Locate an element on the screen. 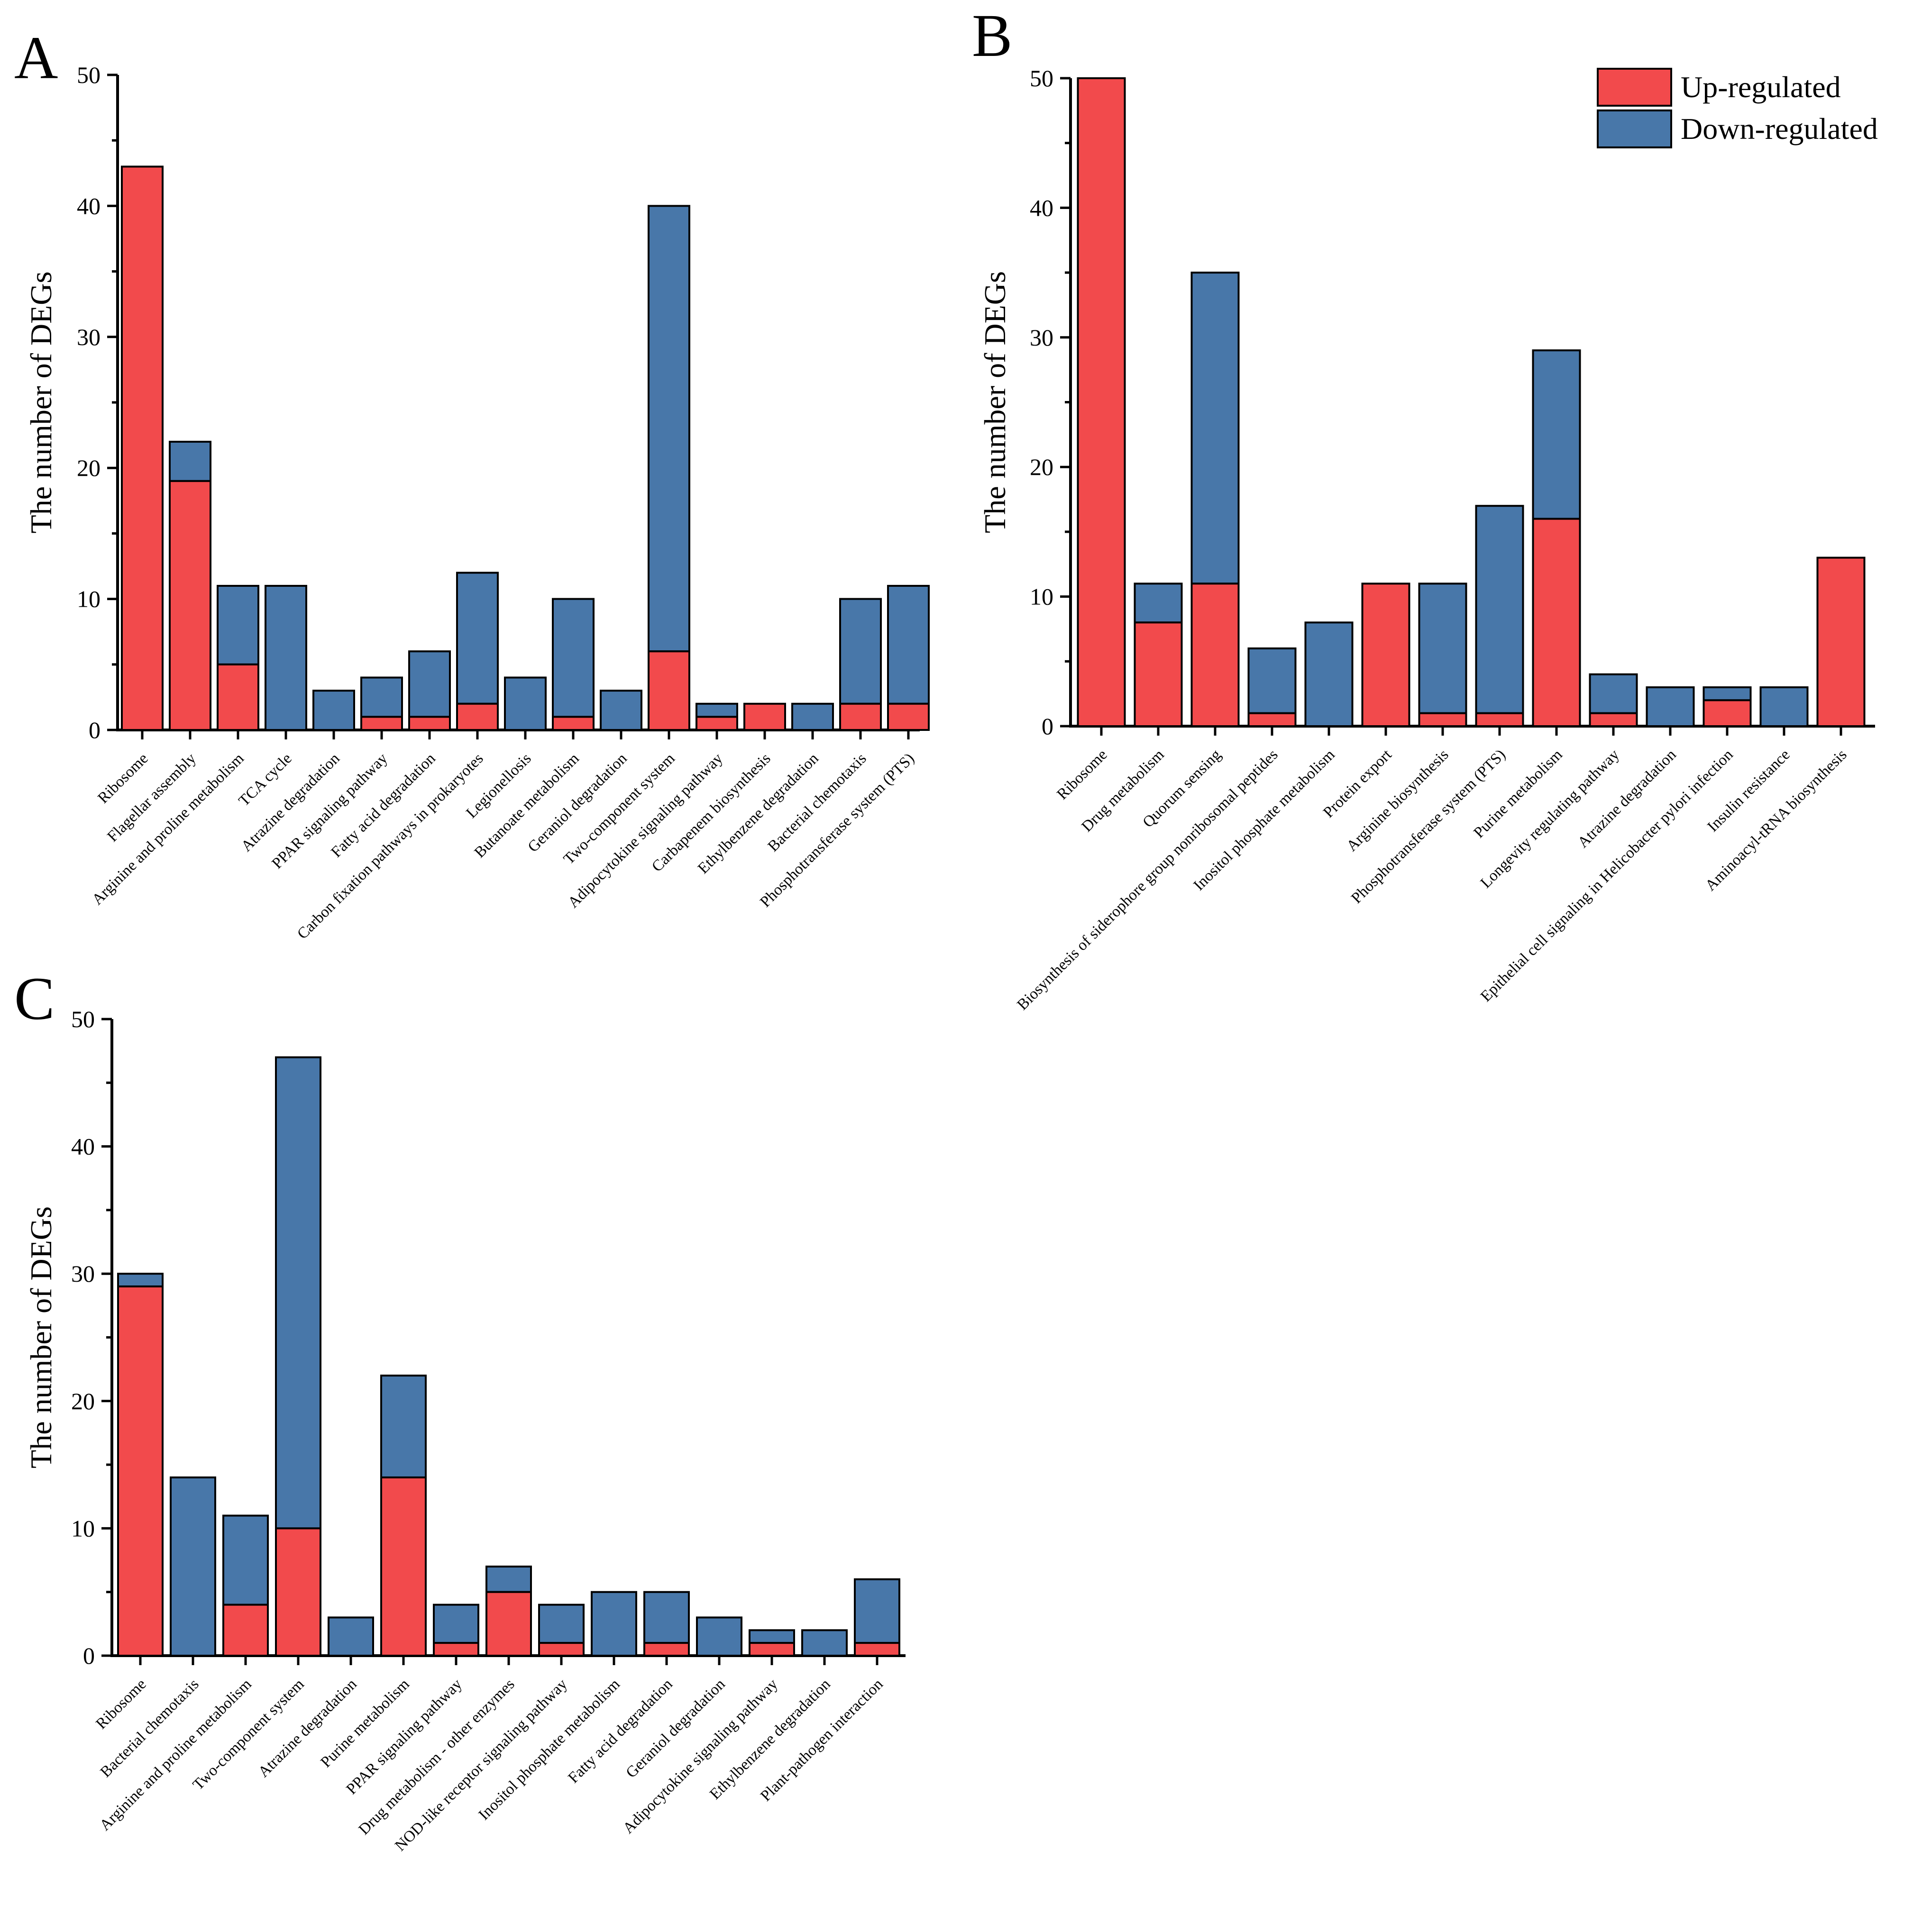 This screenshot has width=1913, height=1932. panel-a-bar-down-arginine-and-proline-metabolism is located at coordinates (238, 625).